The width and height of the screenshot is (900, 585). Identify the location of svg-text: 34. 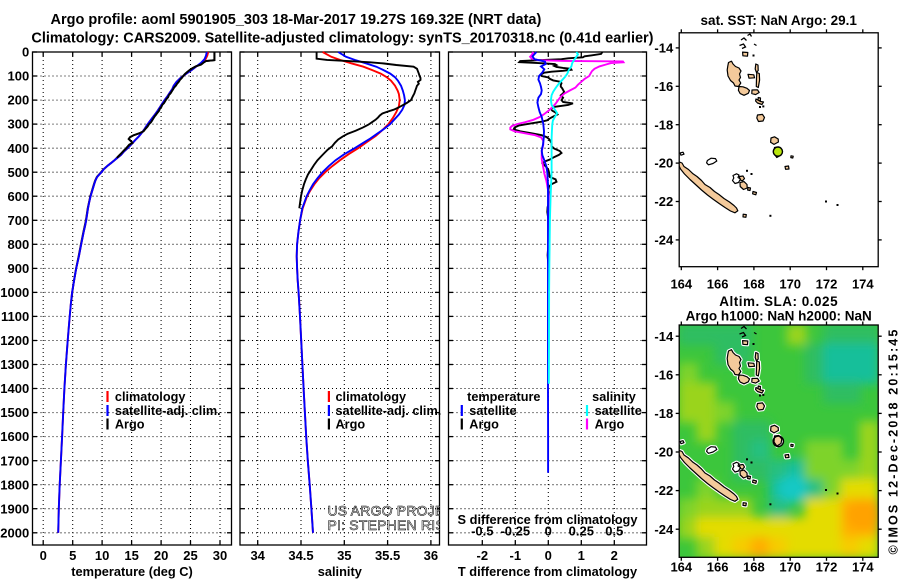
(257, 555).